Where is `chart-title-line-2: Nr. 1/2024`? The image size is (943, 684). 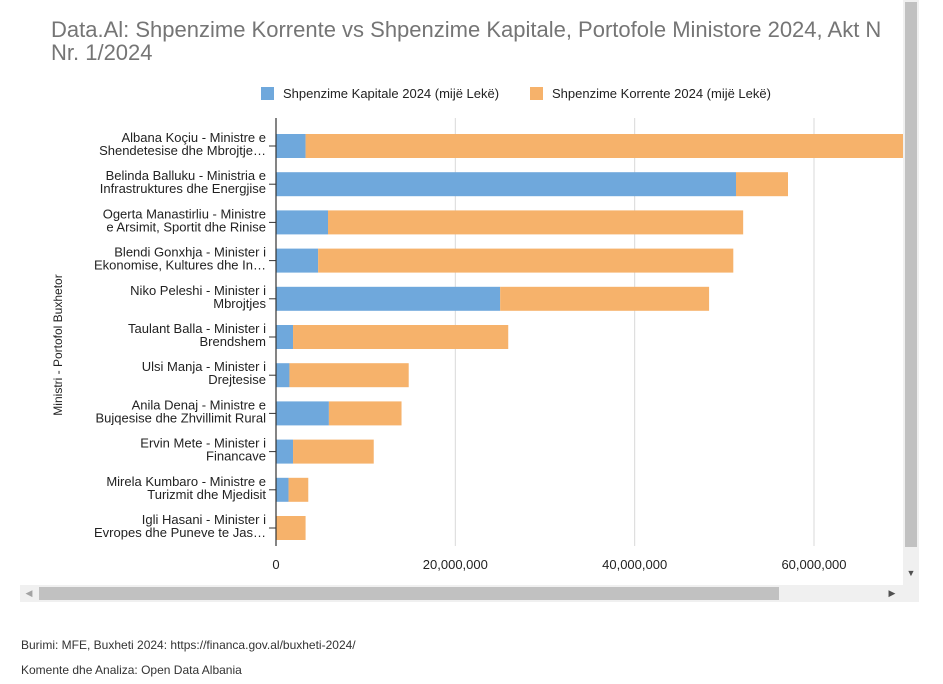 chart-title-line-2: Nr. 1/2024 is located at coordinates (102, 52).